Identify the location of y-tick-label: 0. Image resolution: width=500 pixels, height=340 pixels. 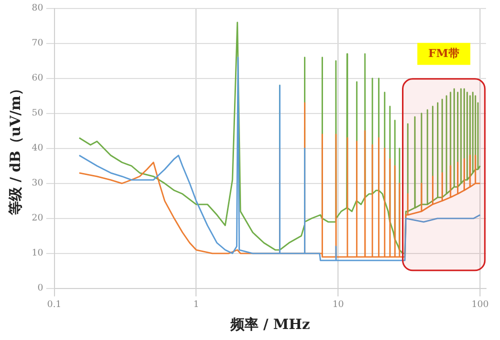
(41, 289).